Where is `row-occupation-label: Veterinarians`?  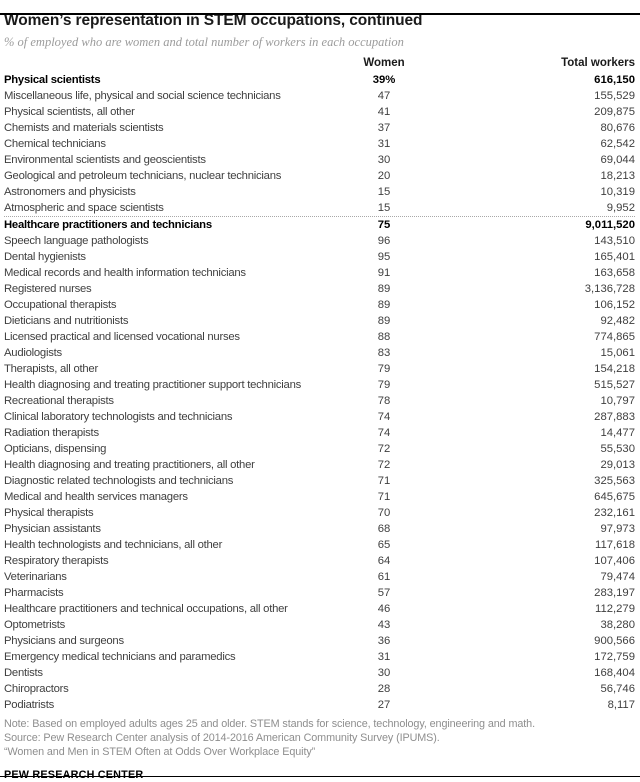
row-occupation-label: Veterinarians is located at coordinates (35, 577).